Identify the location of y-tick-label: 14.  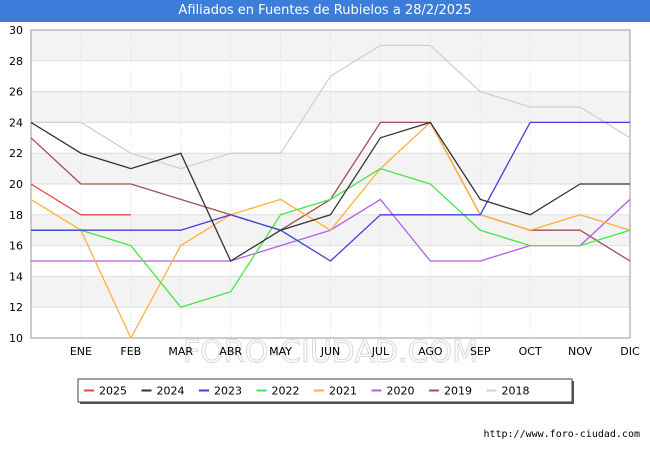
(16, 276).